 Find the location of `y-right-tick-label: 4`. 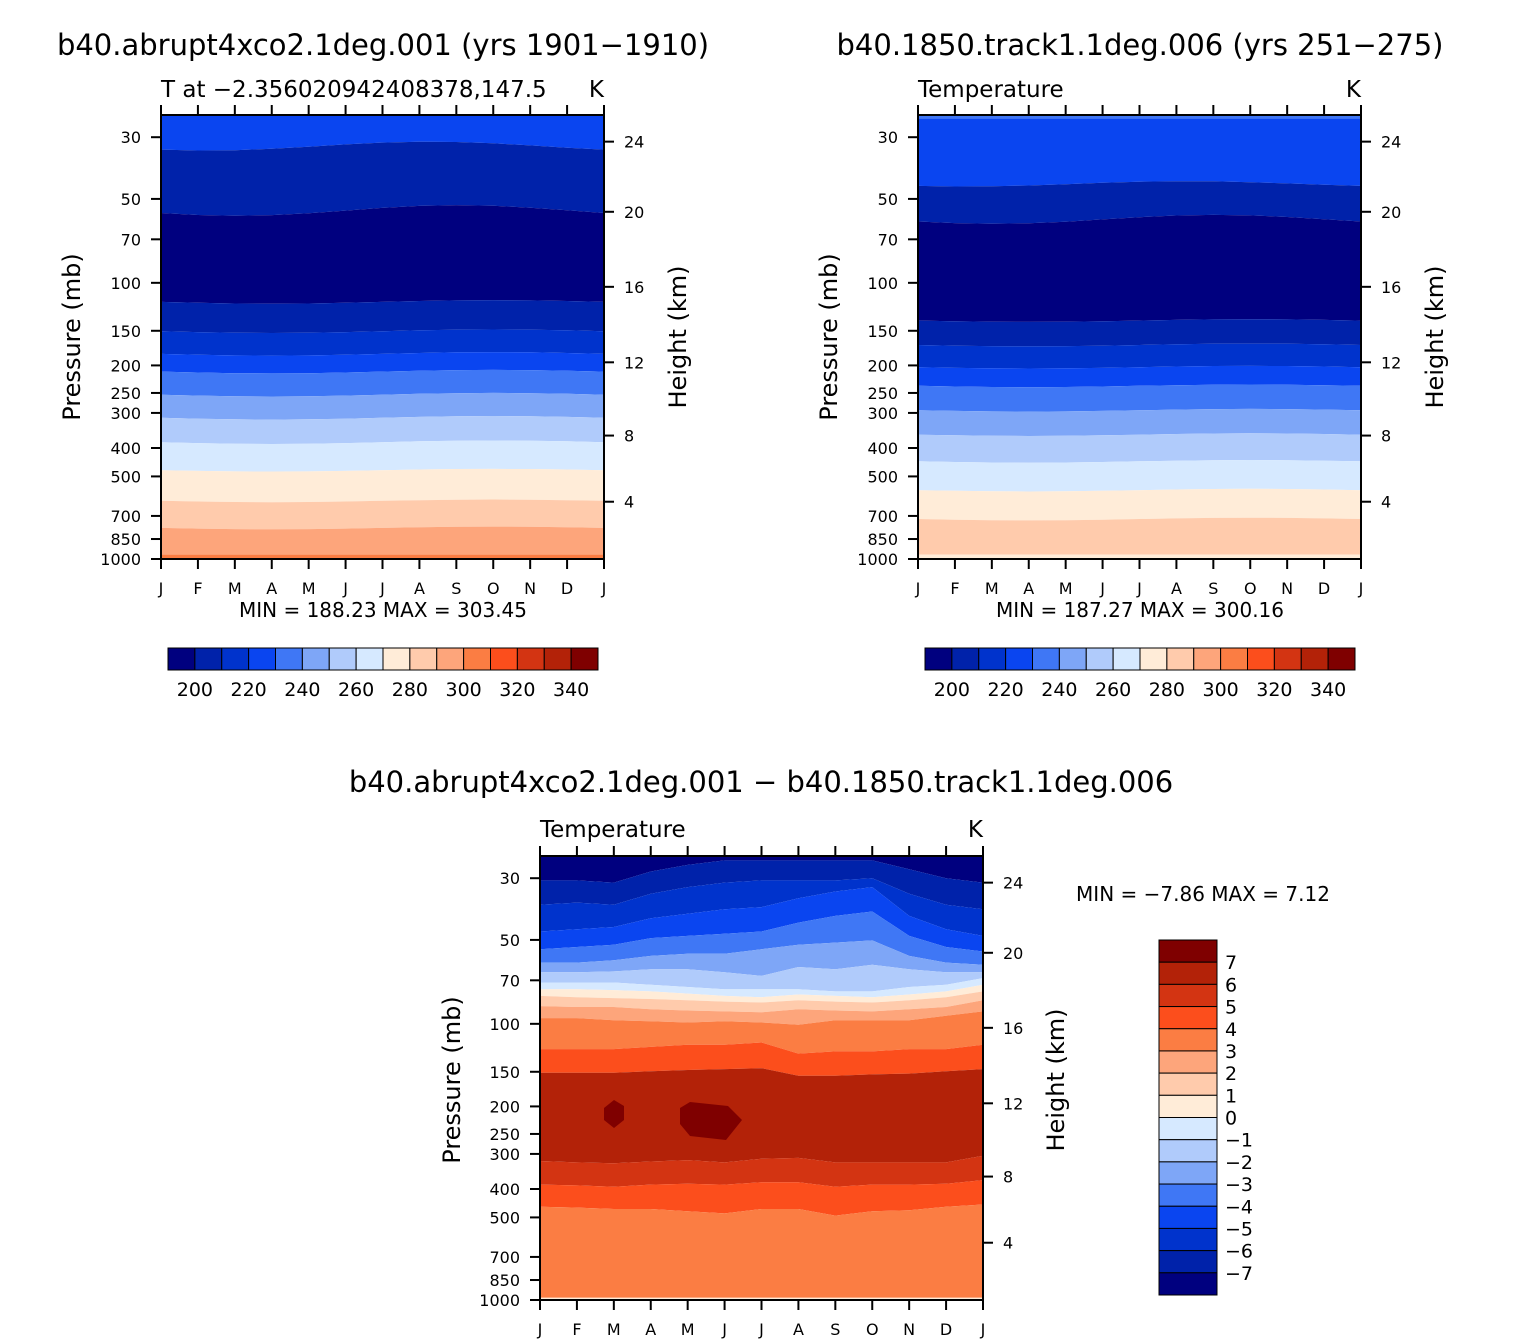

y-right-tick-label: 4 is located at coordinates (629, 502).